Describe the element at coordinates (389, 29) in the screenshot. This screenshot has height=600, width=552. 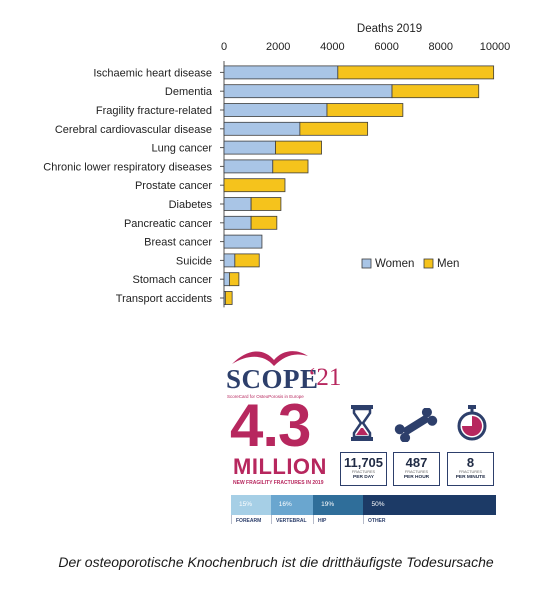
I see `chart-title: Deaths 2019` at that location.